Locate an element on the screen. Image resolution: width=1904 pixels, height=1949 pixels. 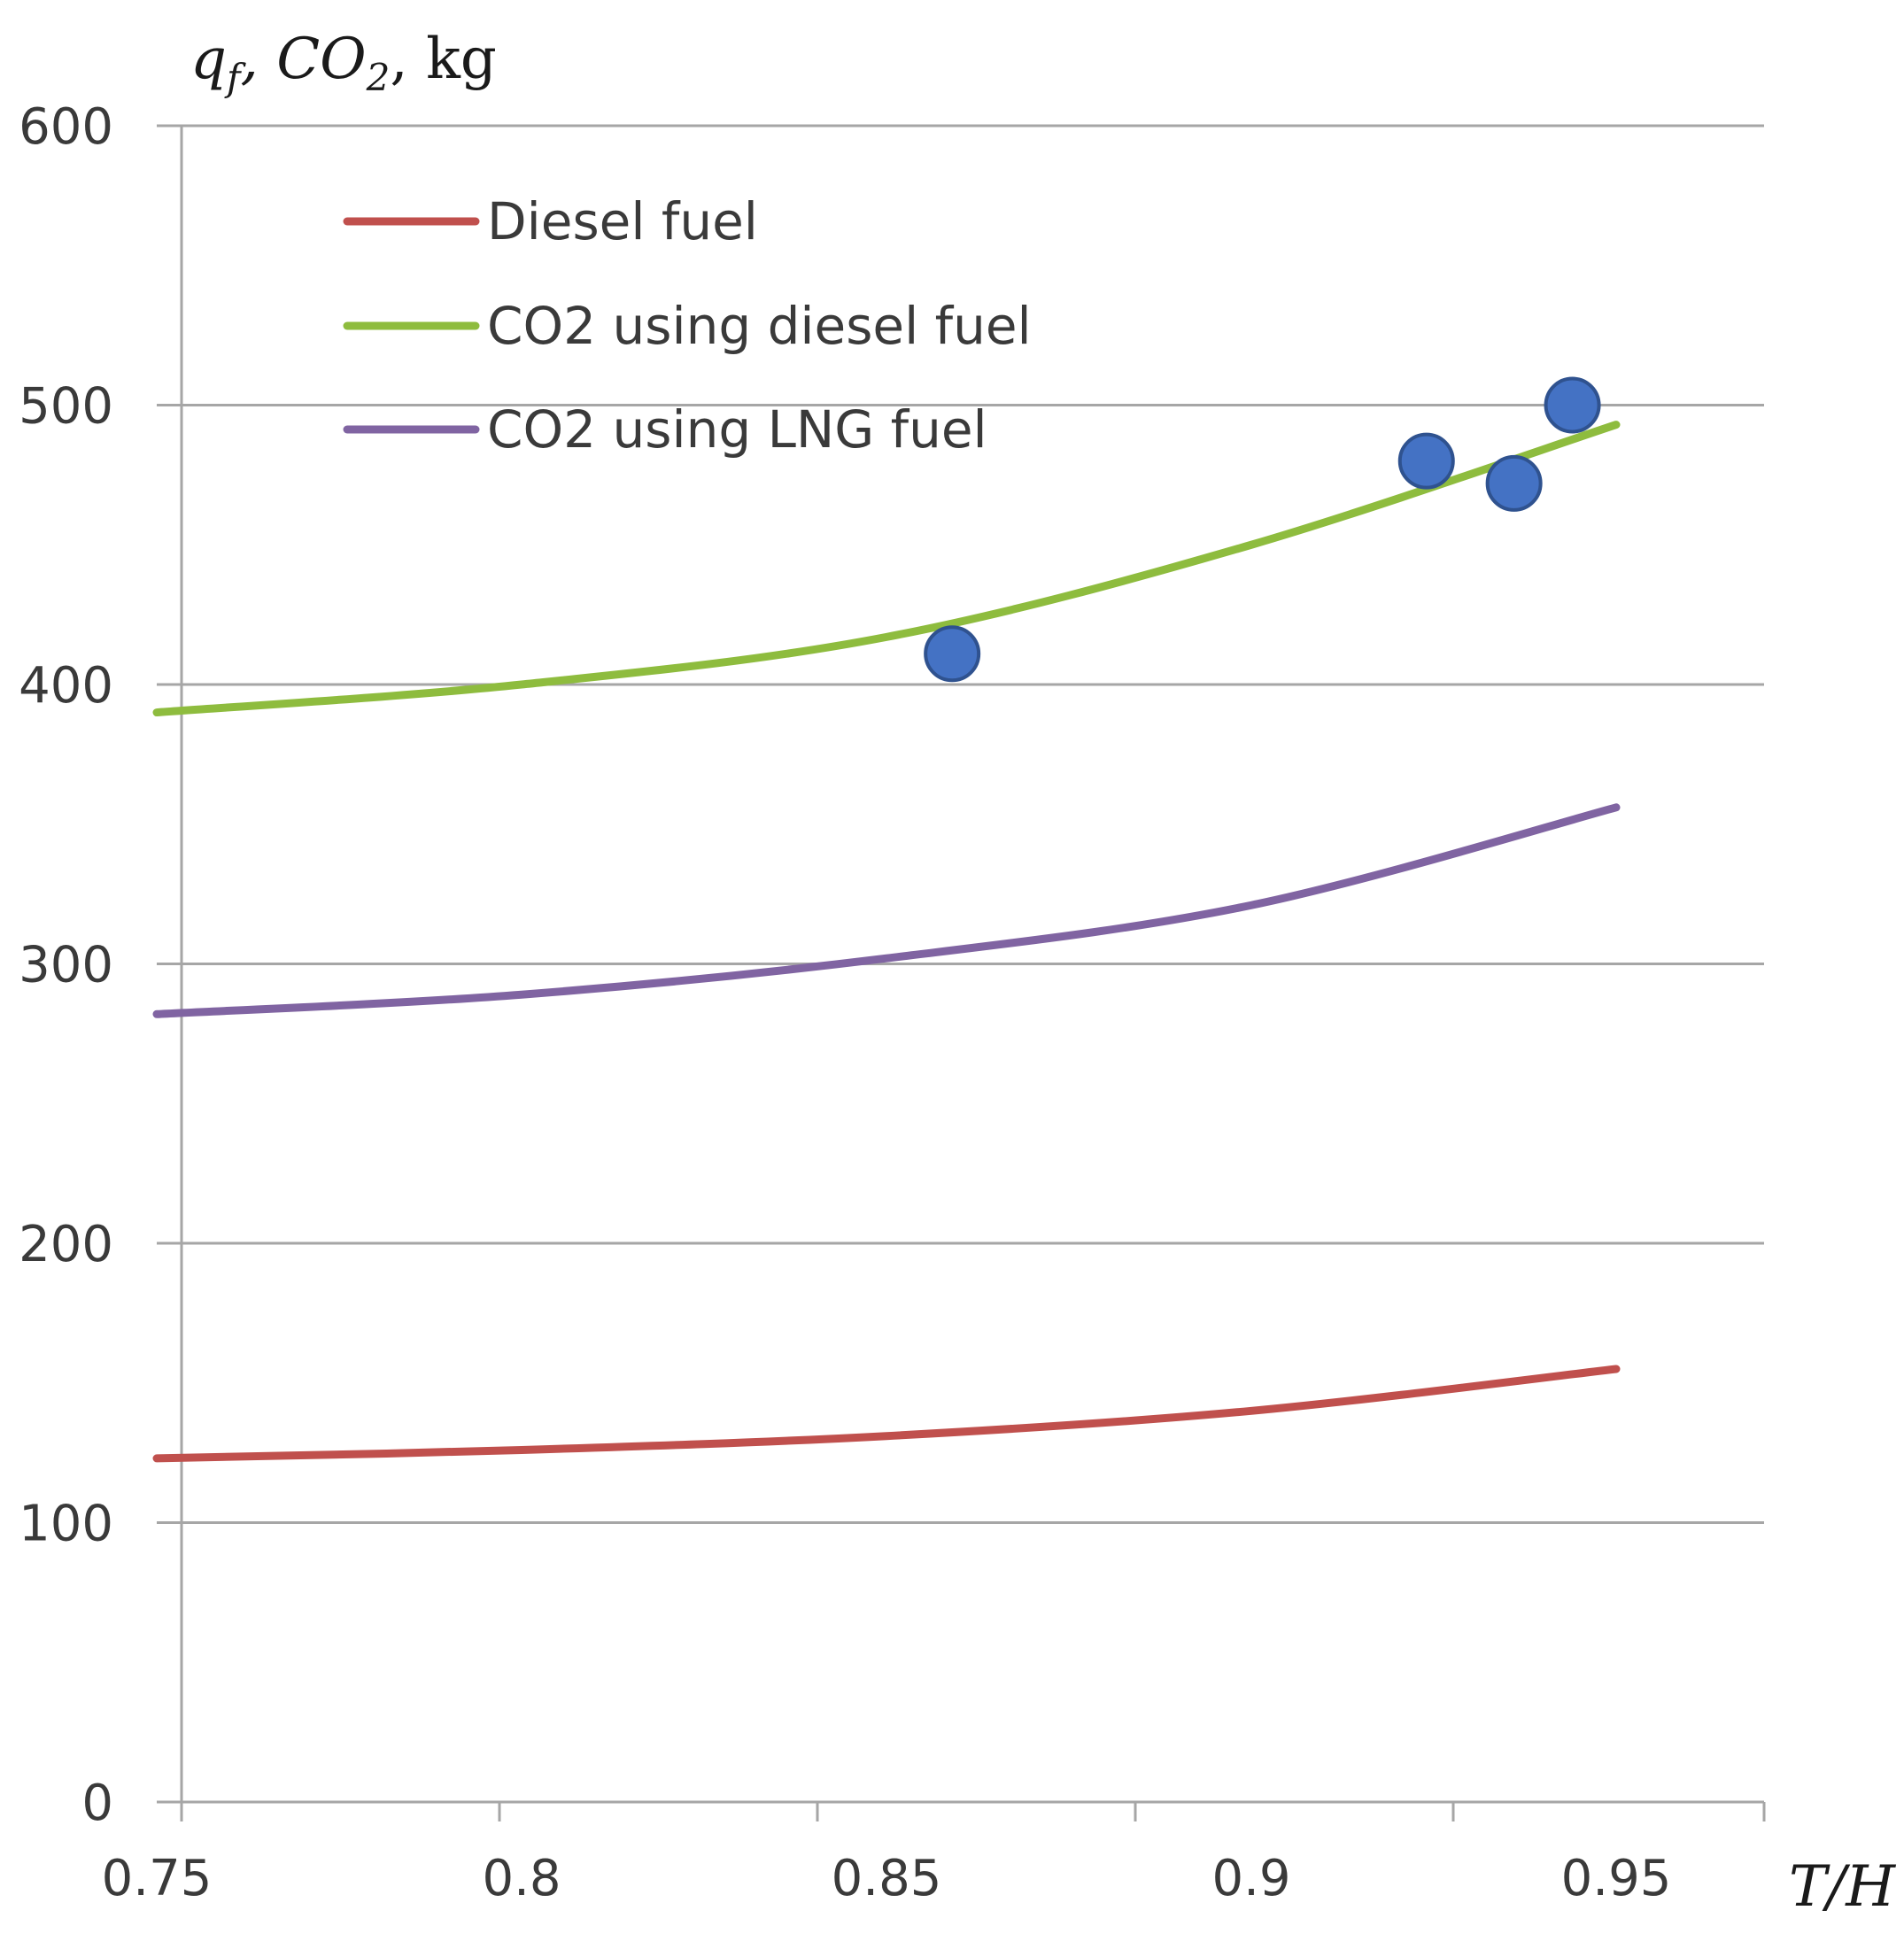
x-tick-label: 0.8 is located at coordinates (521, 1878).